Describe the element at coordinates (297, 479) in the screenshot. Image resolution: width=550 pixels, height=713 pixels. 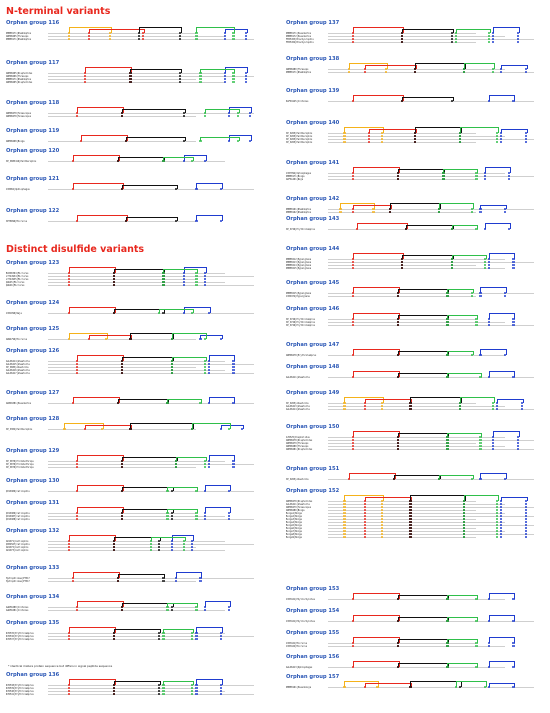
I see `sequence-name: XP_0265|Ahaetulla` at that location.